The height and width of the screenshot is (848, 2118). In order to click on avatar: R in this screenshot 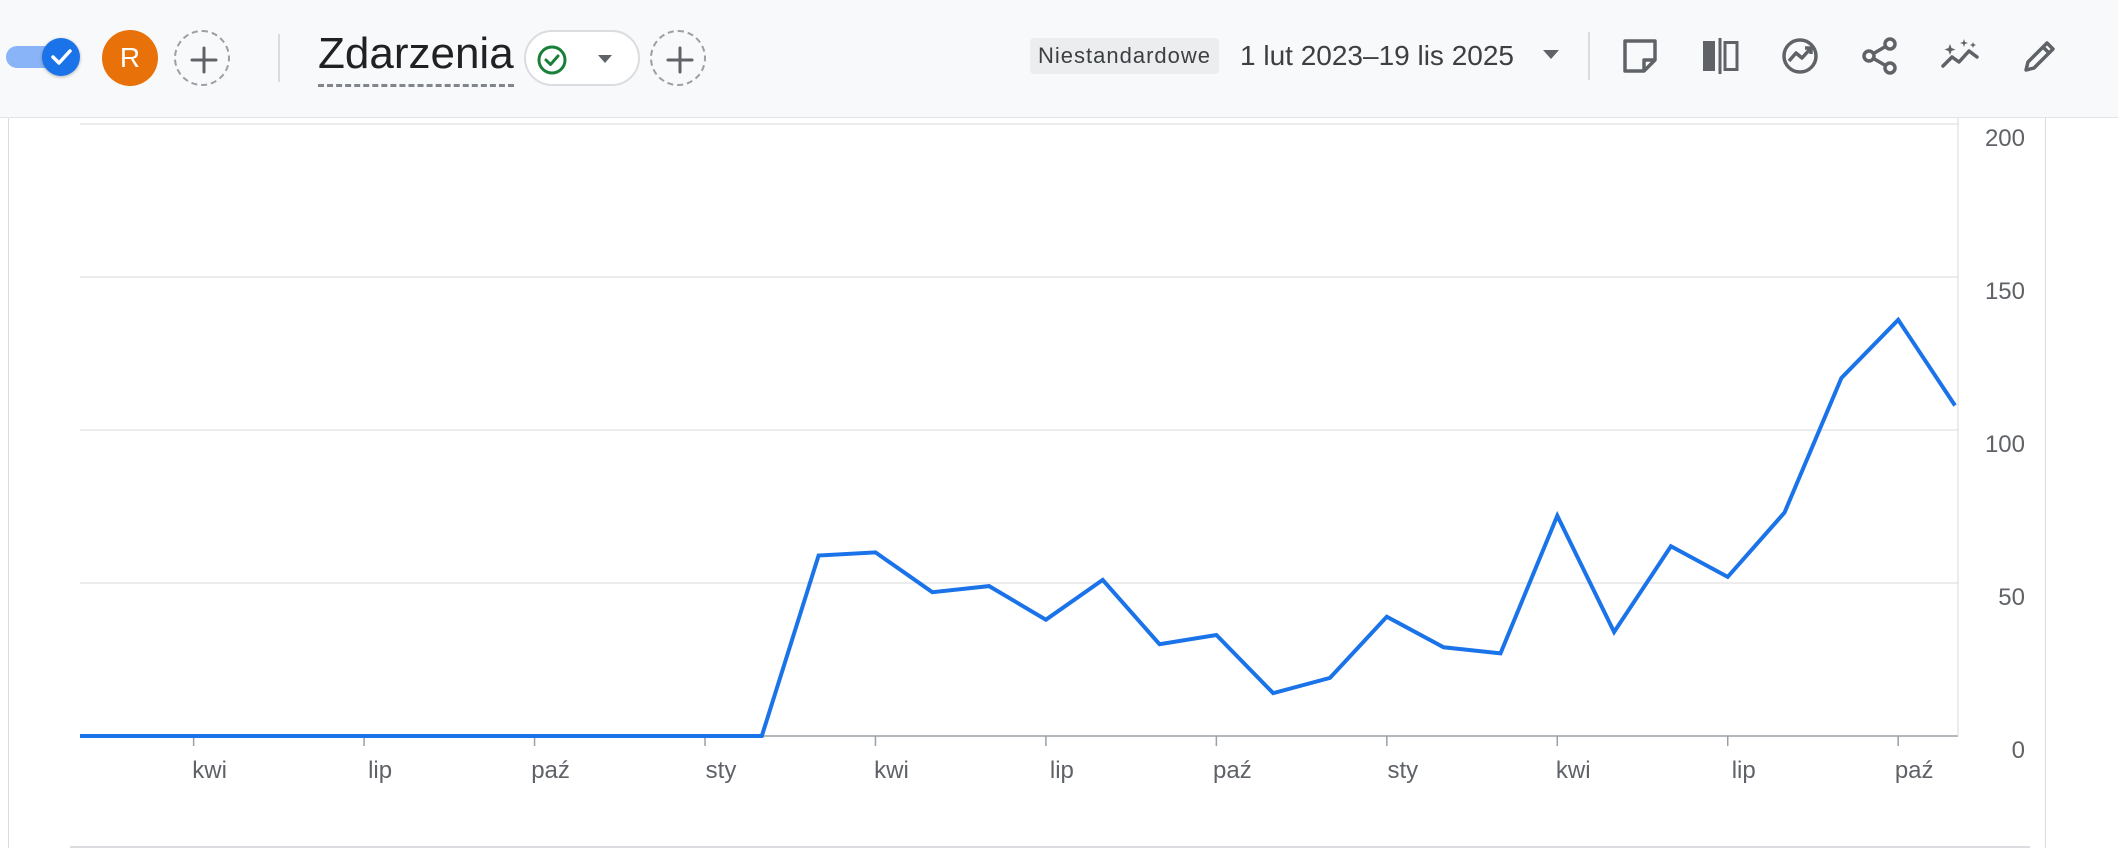, I will do `click(130, 58)`.